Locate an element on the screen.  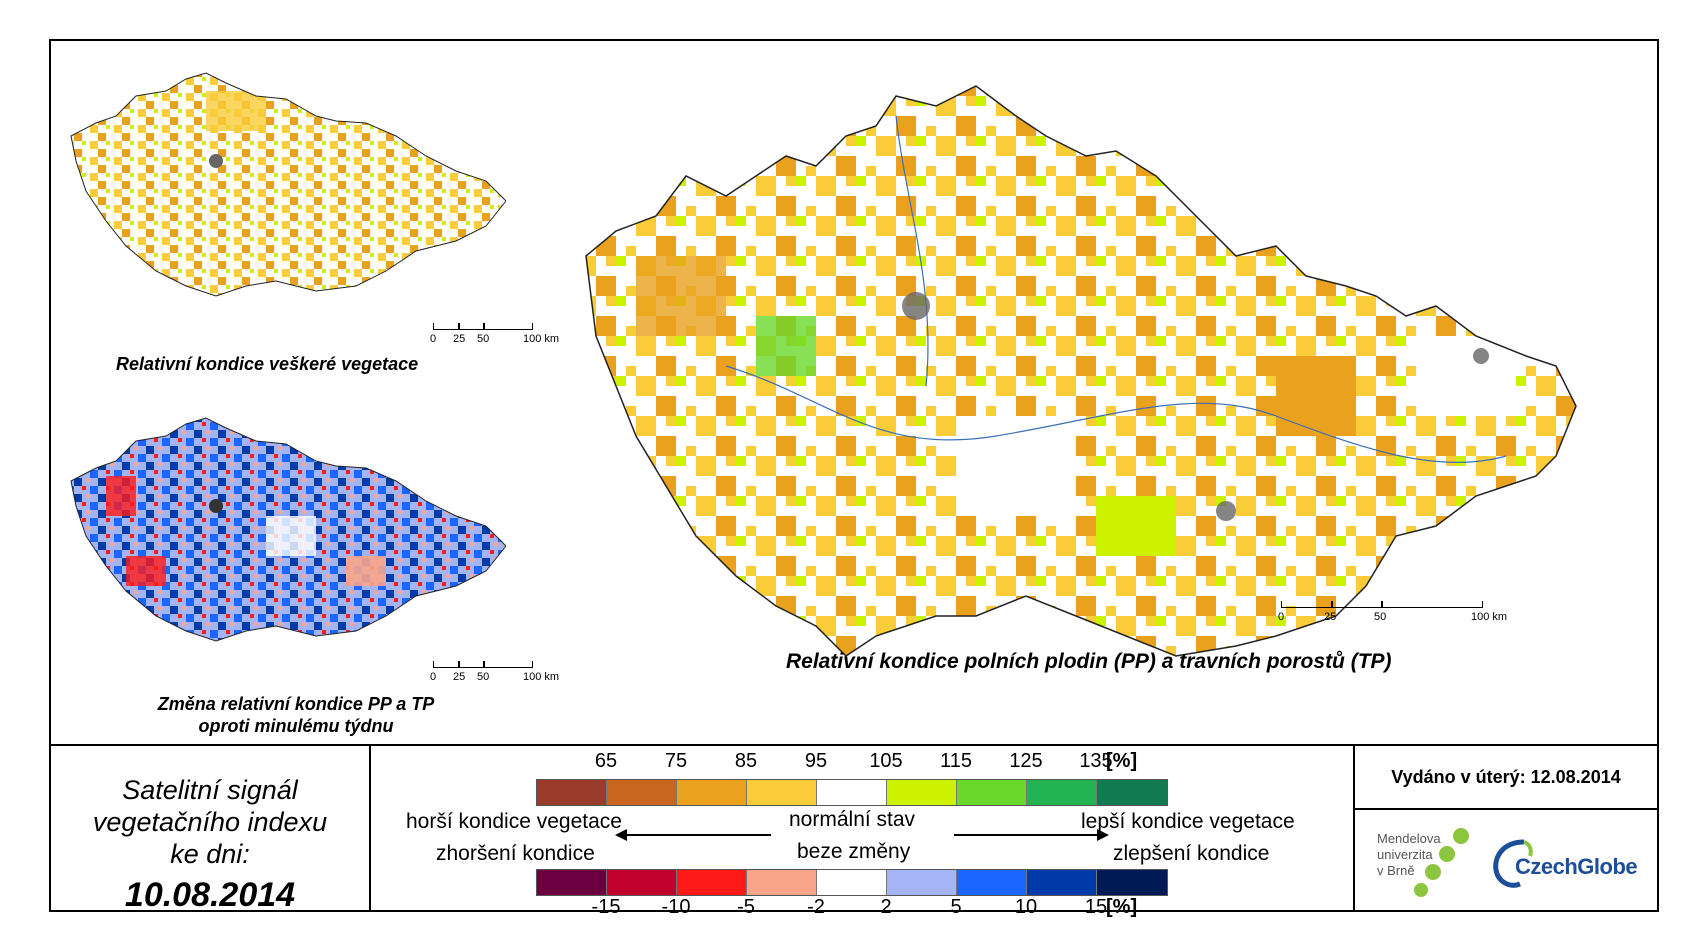
legend-tick-label: 85 is located at coordinates (746, 761).